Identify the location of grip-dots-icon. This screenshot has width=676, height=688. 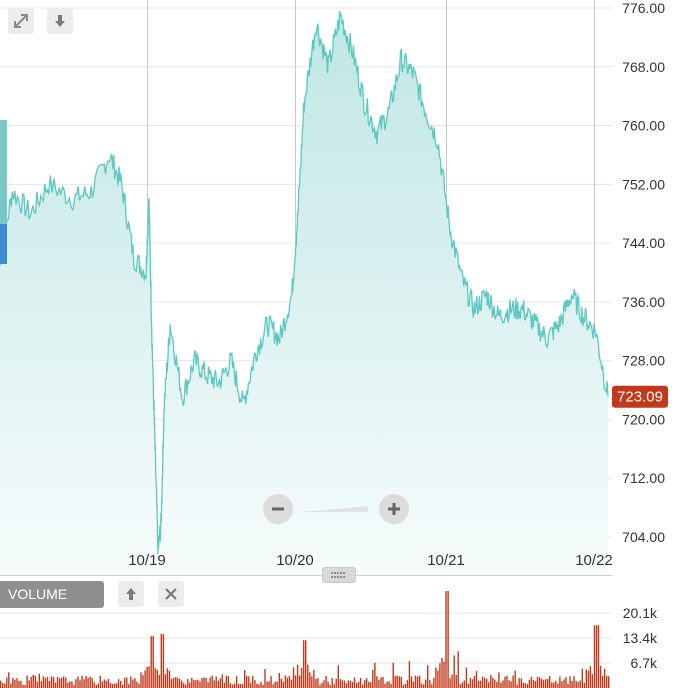
(338, 575).